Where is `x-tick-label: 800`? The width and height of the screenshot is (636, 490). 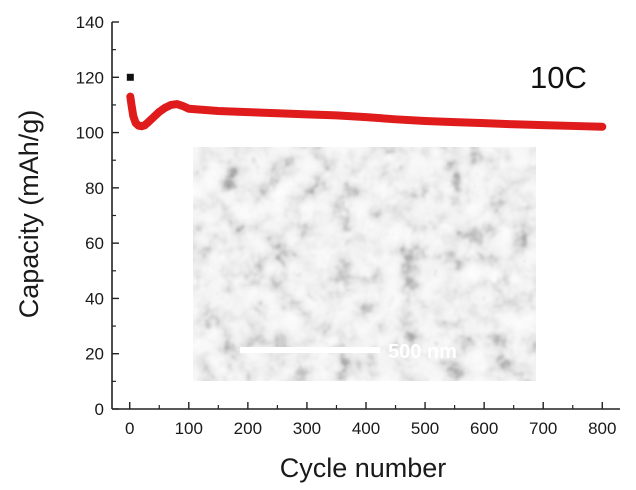
x-tick-label: 800 is located at coordinates (602, 428).